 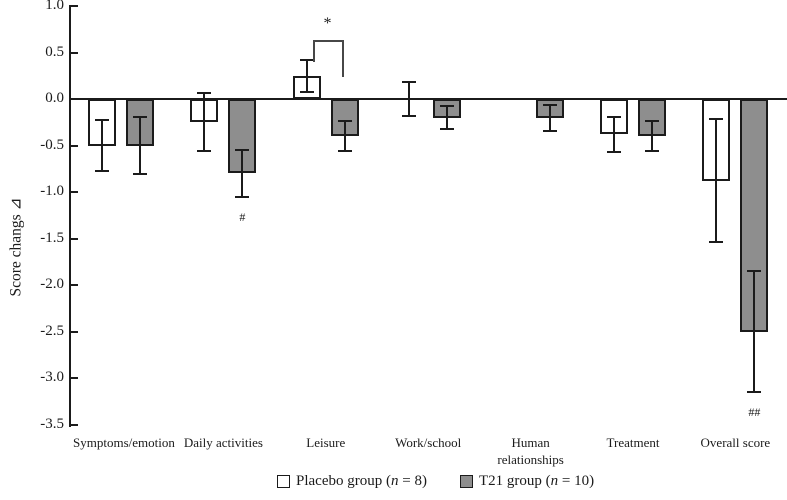 I want to click on significance-marker: ##, so click(x=754, y=411).